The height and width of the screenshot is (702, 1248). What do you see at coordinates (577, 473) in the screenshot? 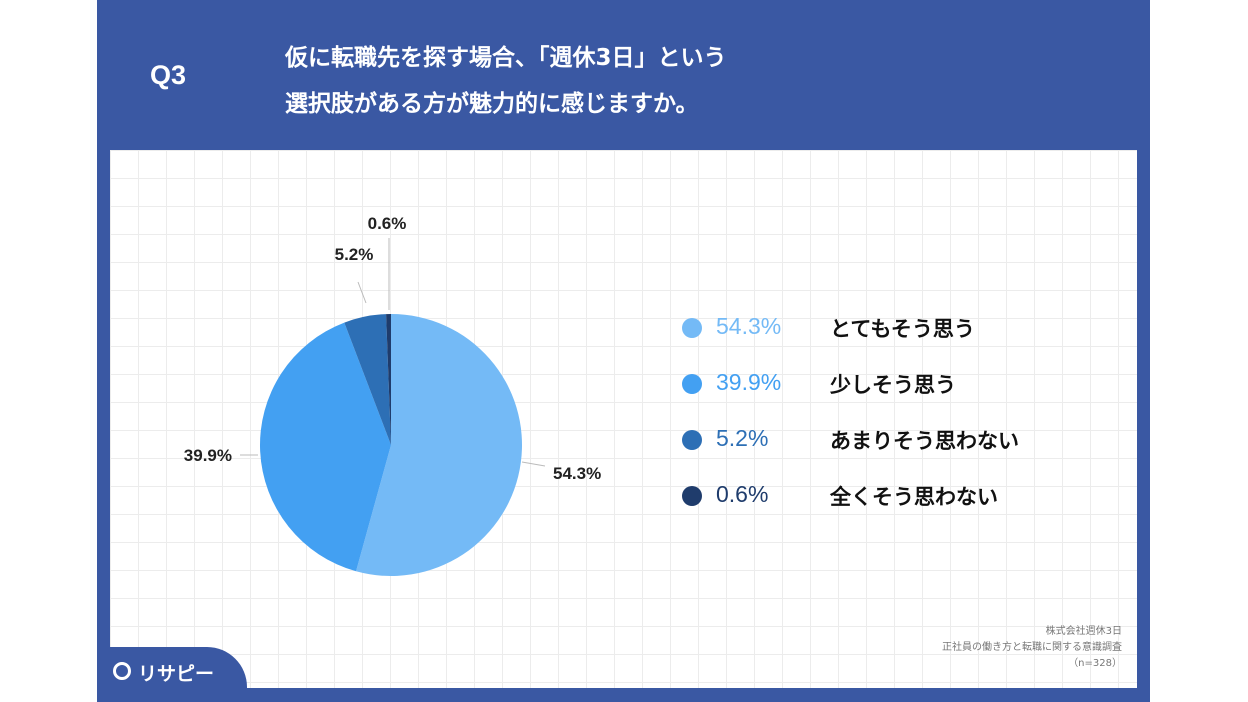
I see `data-label: 54.3%` at bounding box center [577, 473].